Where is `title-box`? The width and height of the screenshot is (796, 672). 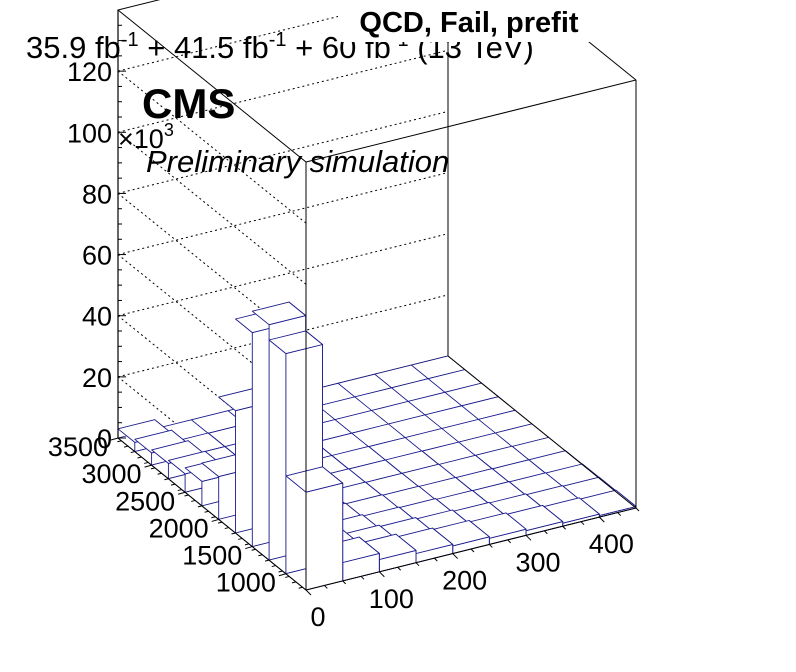 title-box is located at coordinates (469, 21).